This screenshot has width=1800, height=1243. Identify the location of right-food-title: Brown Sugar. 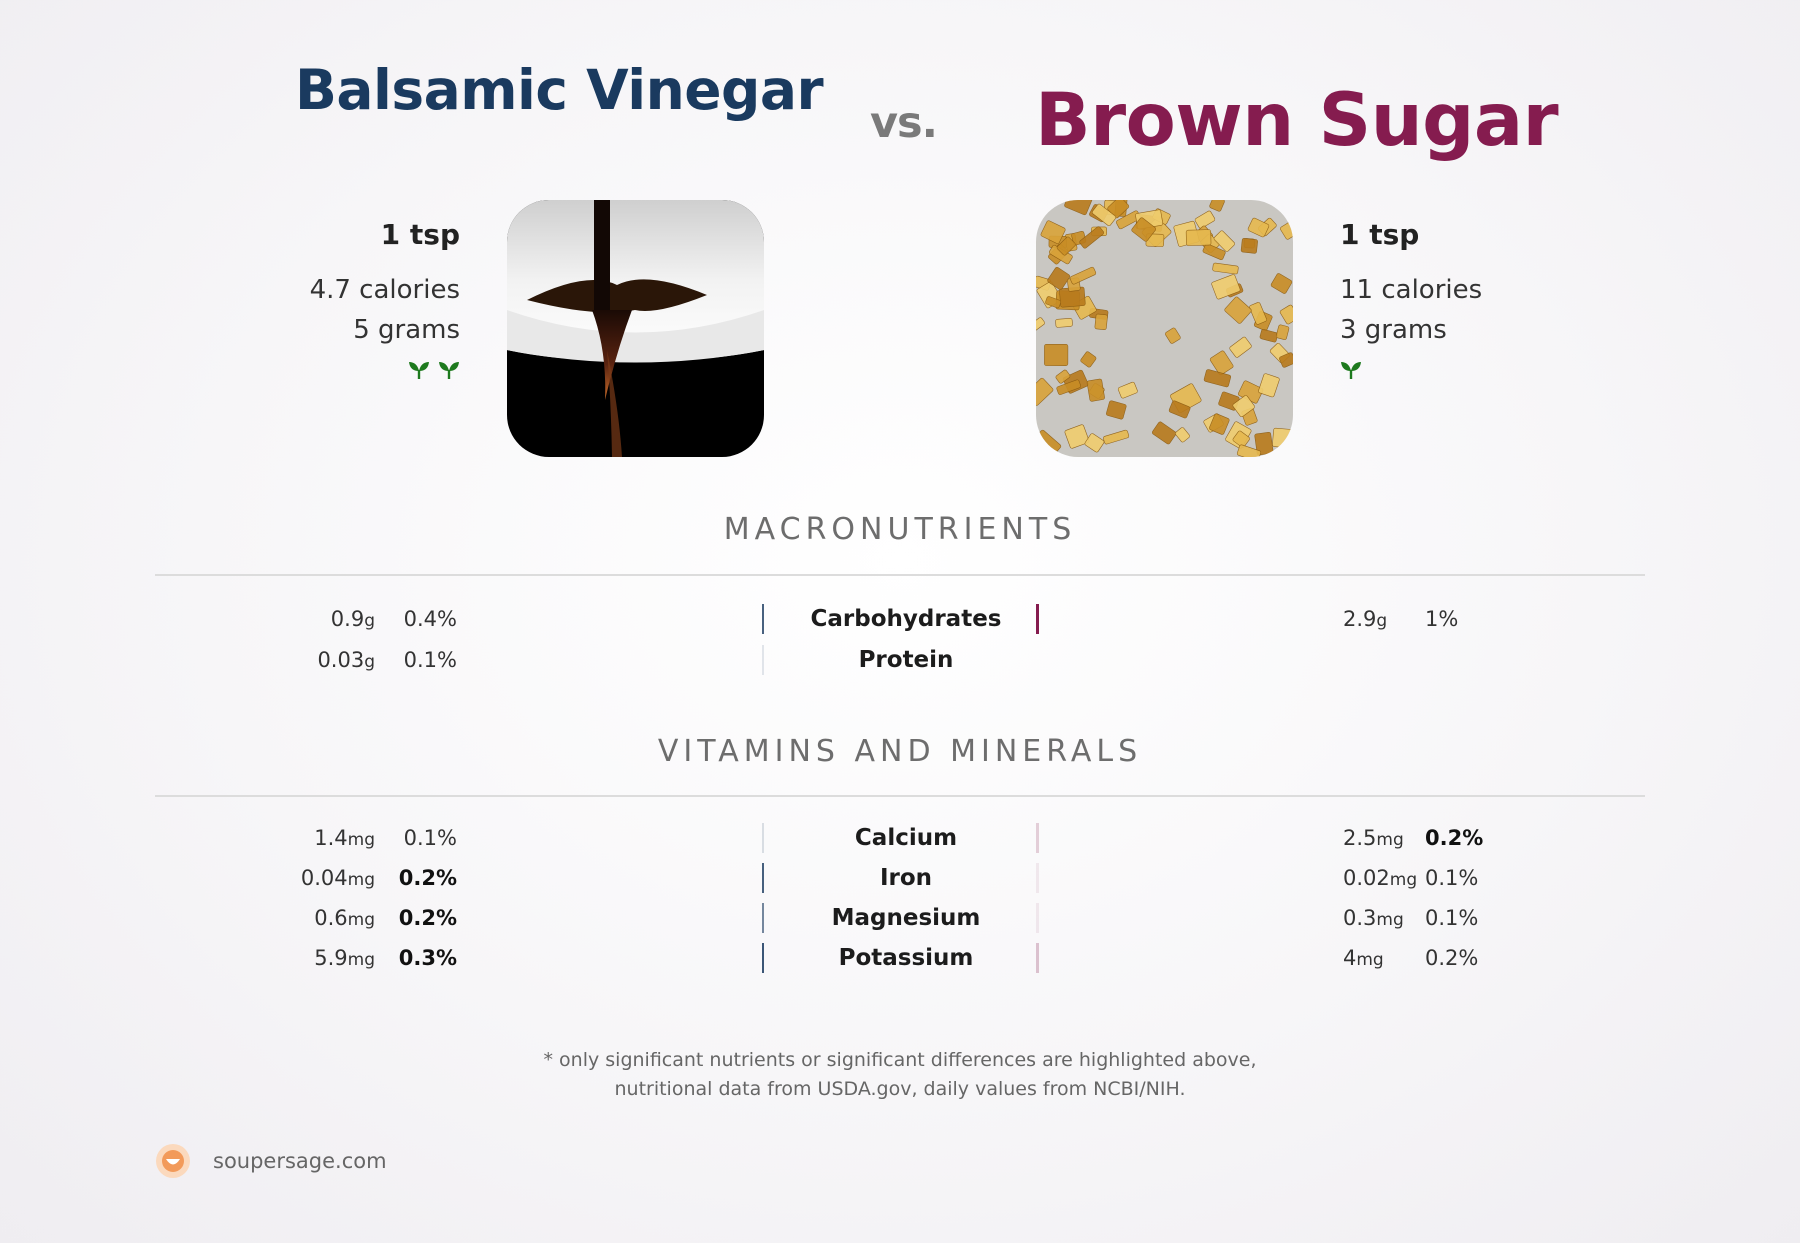
(1297, 120).